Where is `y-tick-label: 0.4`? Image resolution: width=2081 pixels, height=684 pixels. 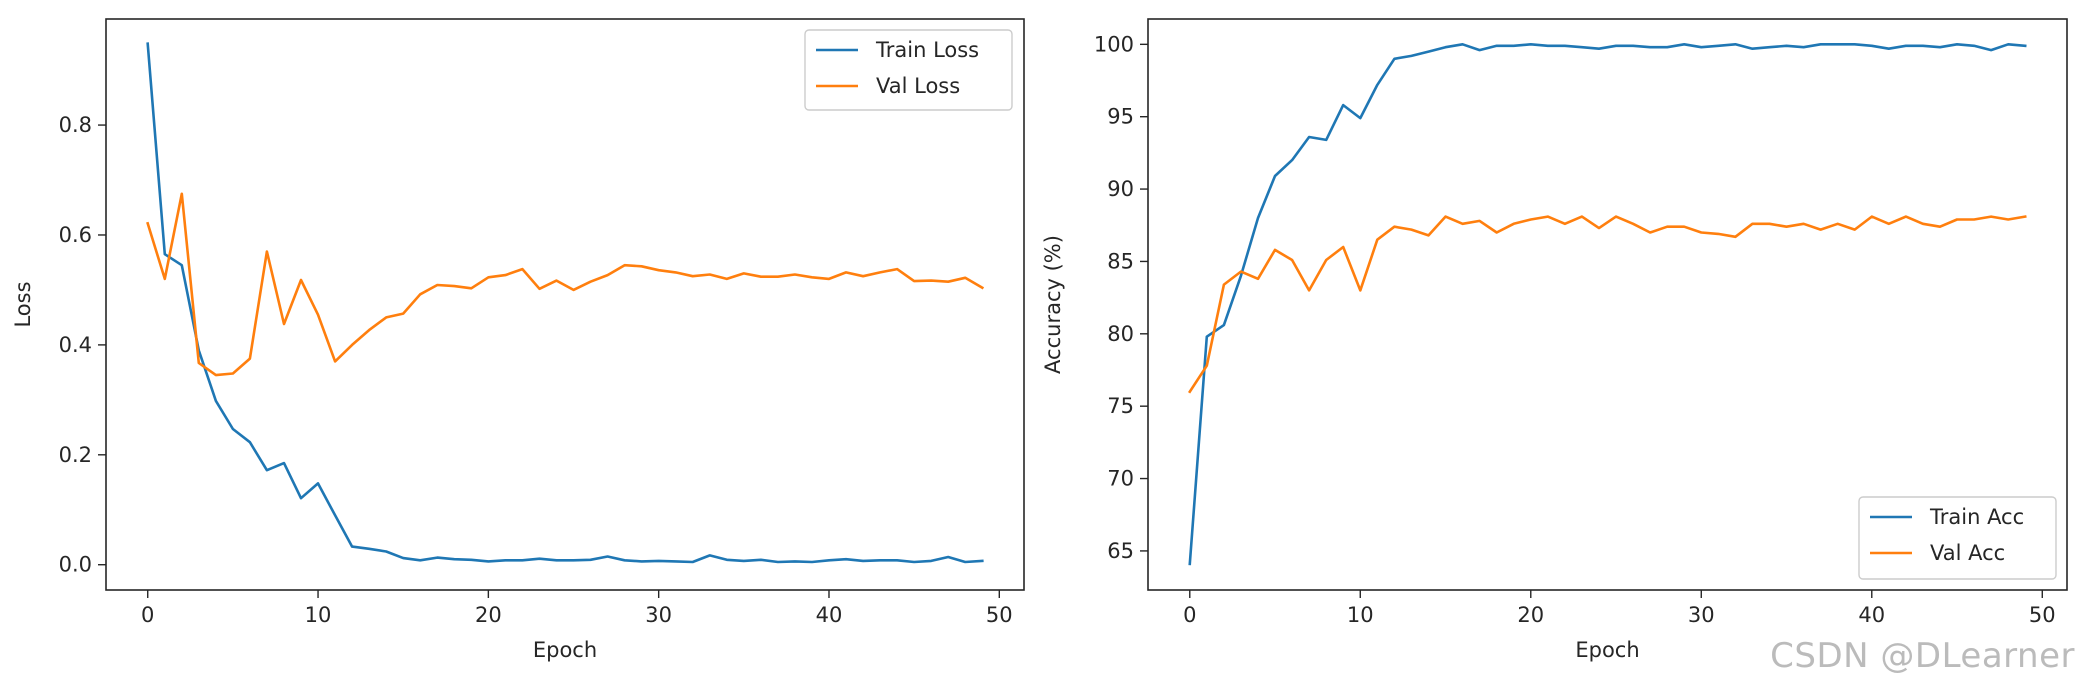
y-tick-label: 0.4 is located at coordinates (75, 345).